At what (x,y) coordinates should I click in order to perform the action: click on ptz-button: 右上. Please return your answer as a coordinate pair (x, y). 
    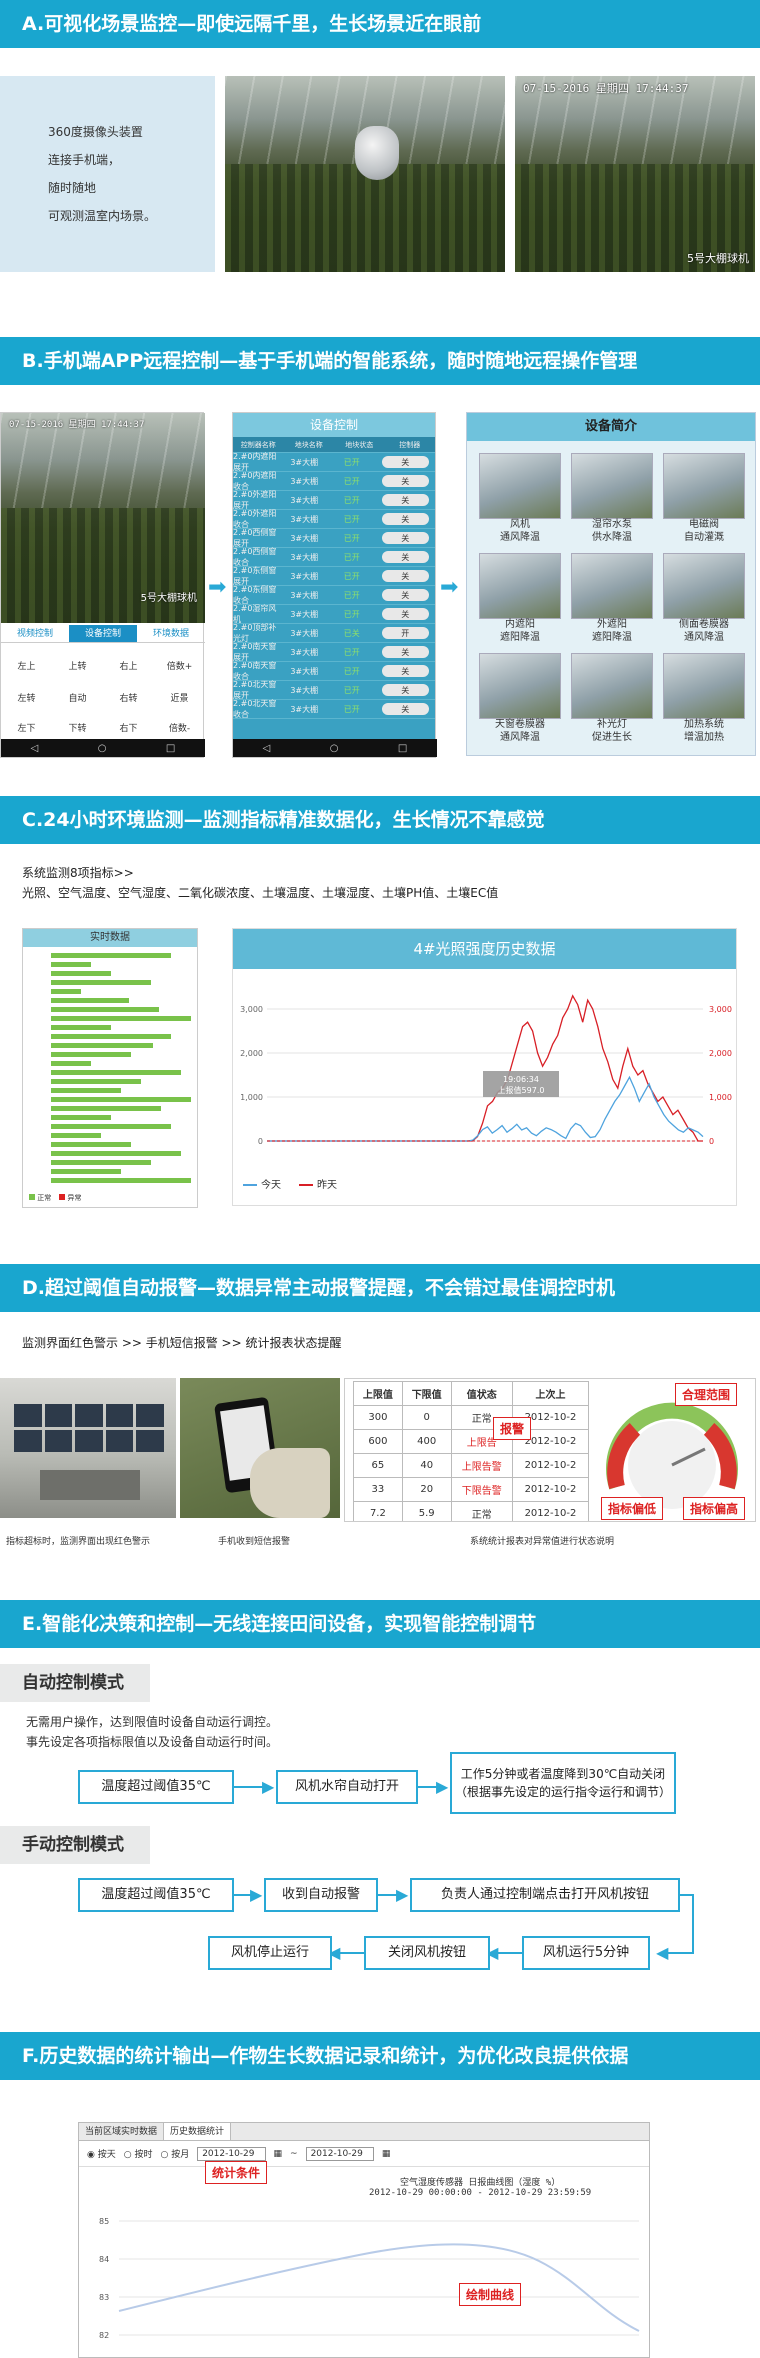
    Looking at the image, I should click on (128, 666).